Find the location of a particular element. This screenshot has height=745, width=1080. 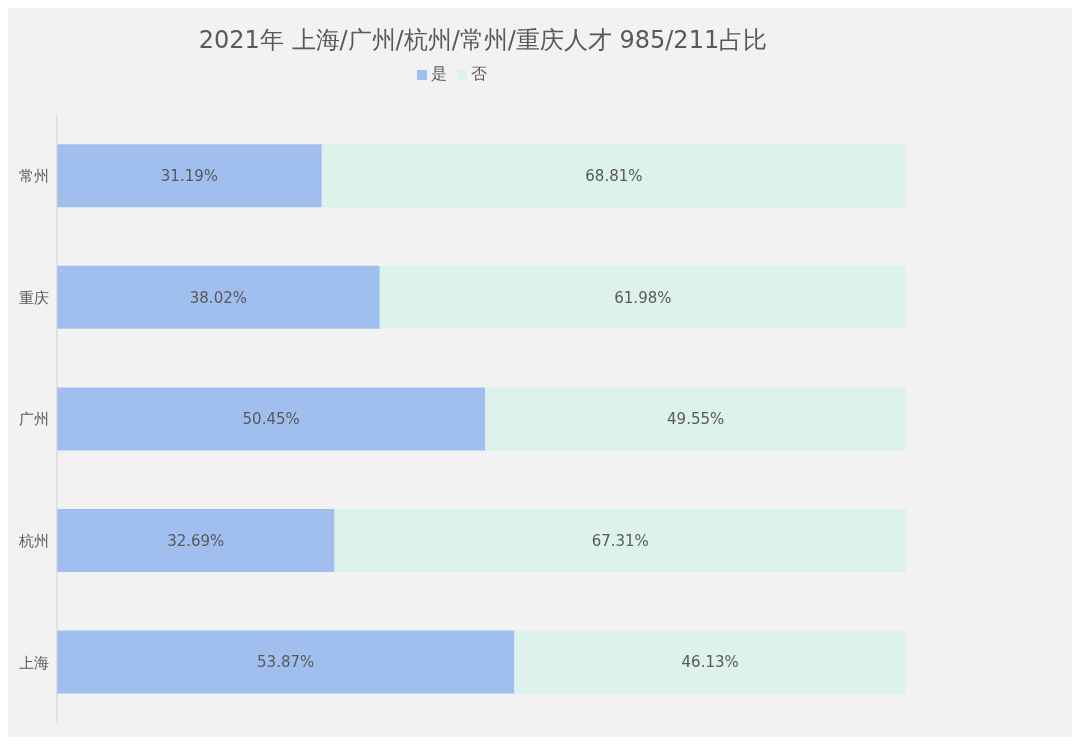

y-tick-label: 常州 is located at coordinates (34, 176).